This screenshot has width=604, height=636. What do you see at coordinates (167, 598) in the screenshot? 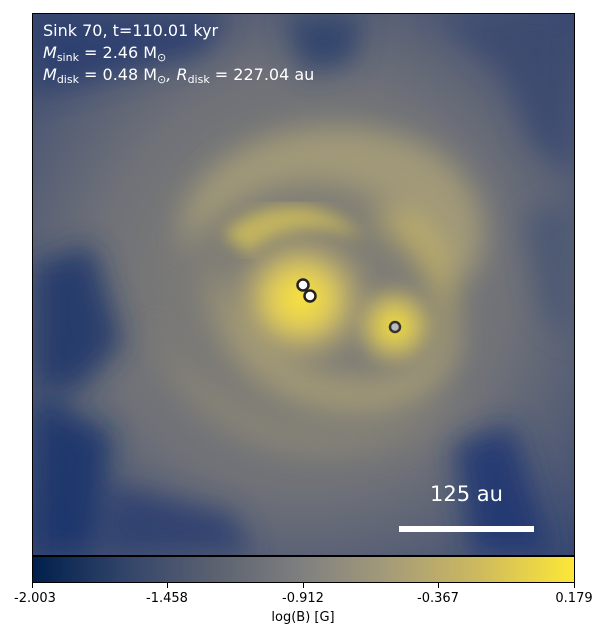
I see `colorbar-tick-label: -1.458` at bounding box center [167, 598].